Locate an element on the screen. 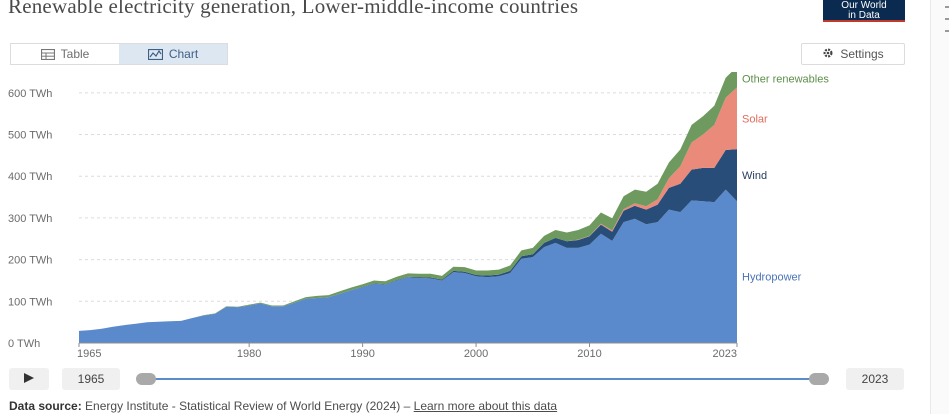 This screenshot has width=949, height=414. chart-icon is located at coordinates (155, 54).